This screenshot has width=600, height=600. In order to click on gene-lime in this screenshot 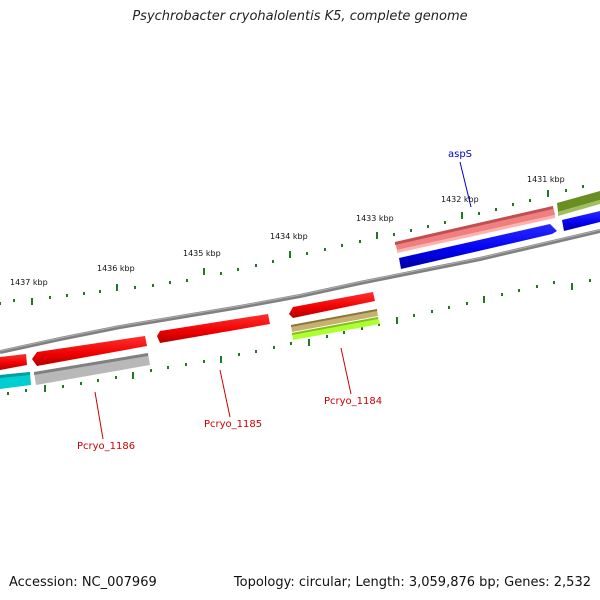, I will do `click(336, 328)`.